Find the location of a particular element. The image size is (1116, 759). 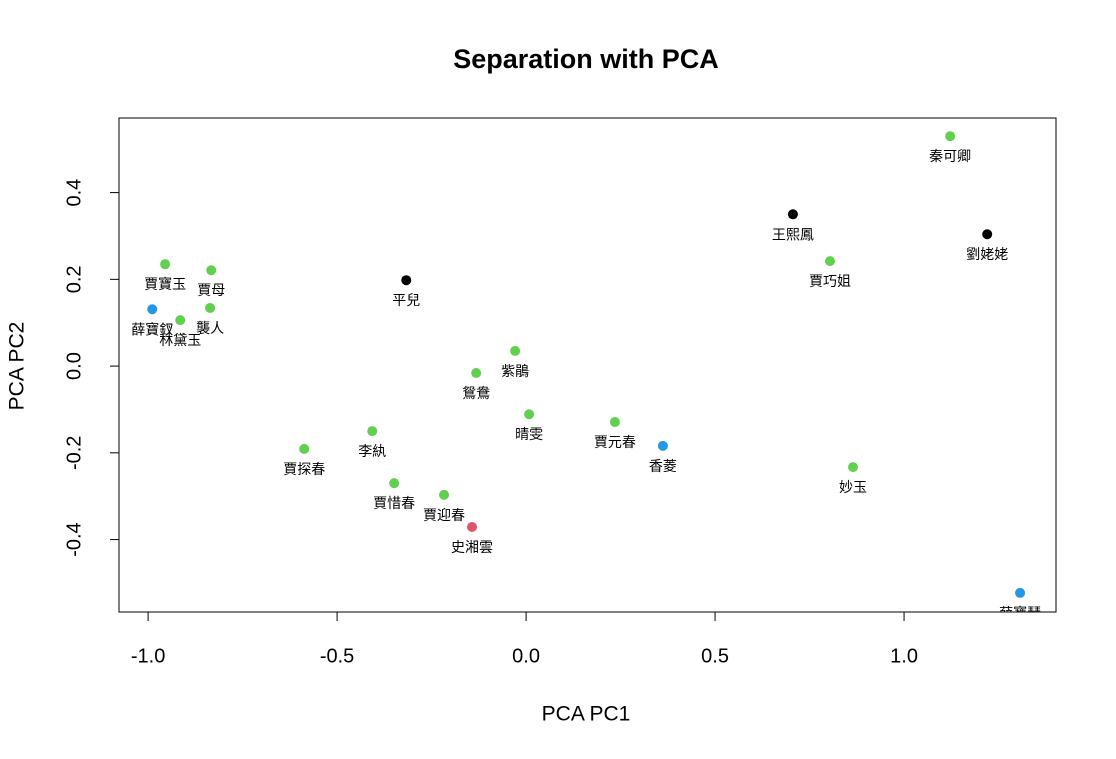

point-label: 薛寶釵 is located at coordinates (152, 330).